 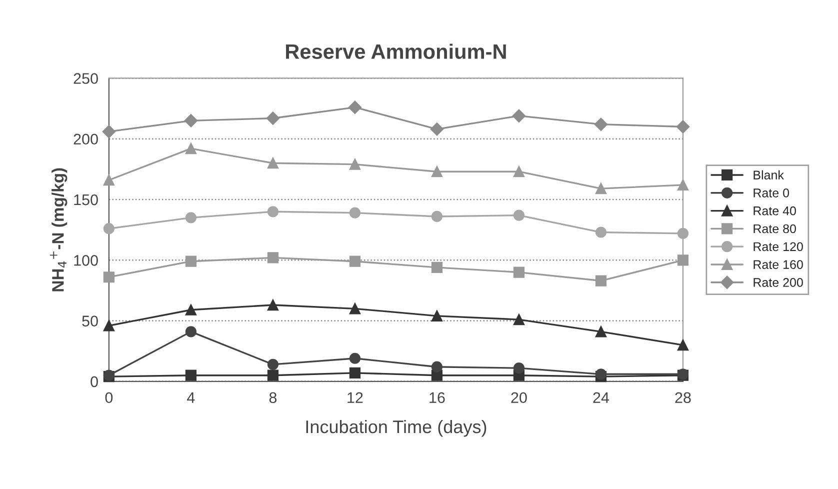 I want to click on y-tick-label: 0, so click(x=94, y=382).